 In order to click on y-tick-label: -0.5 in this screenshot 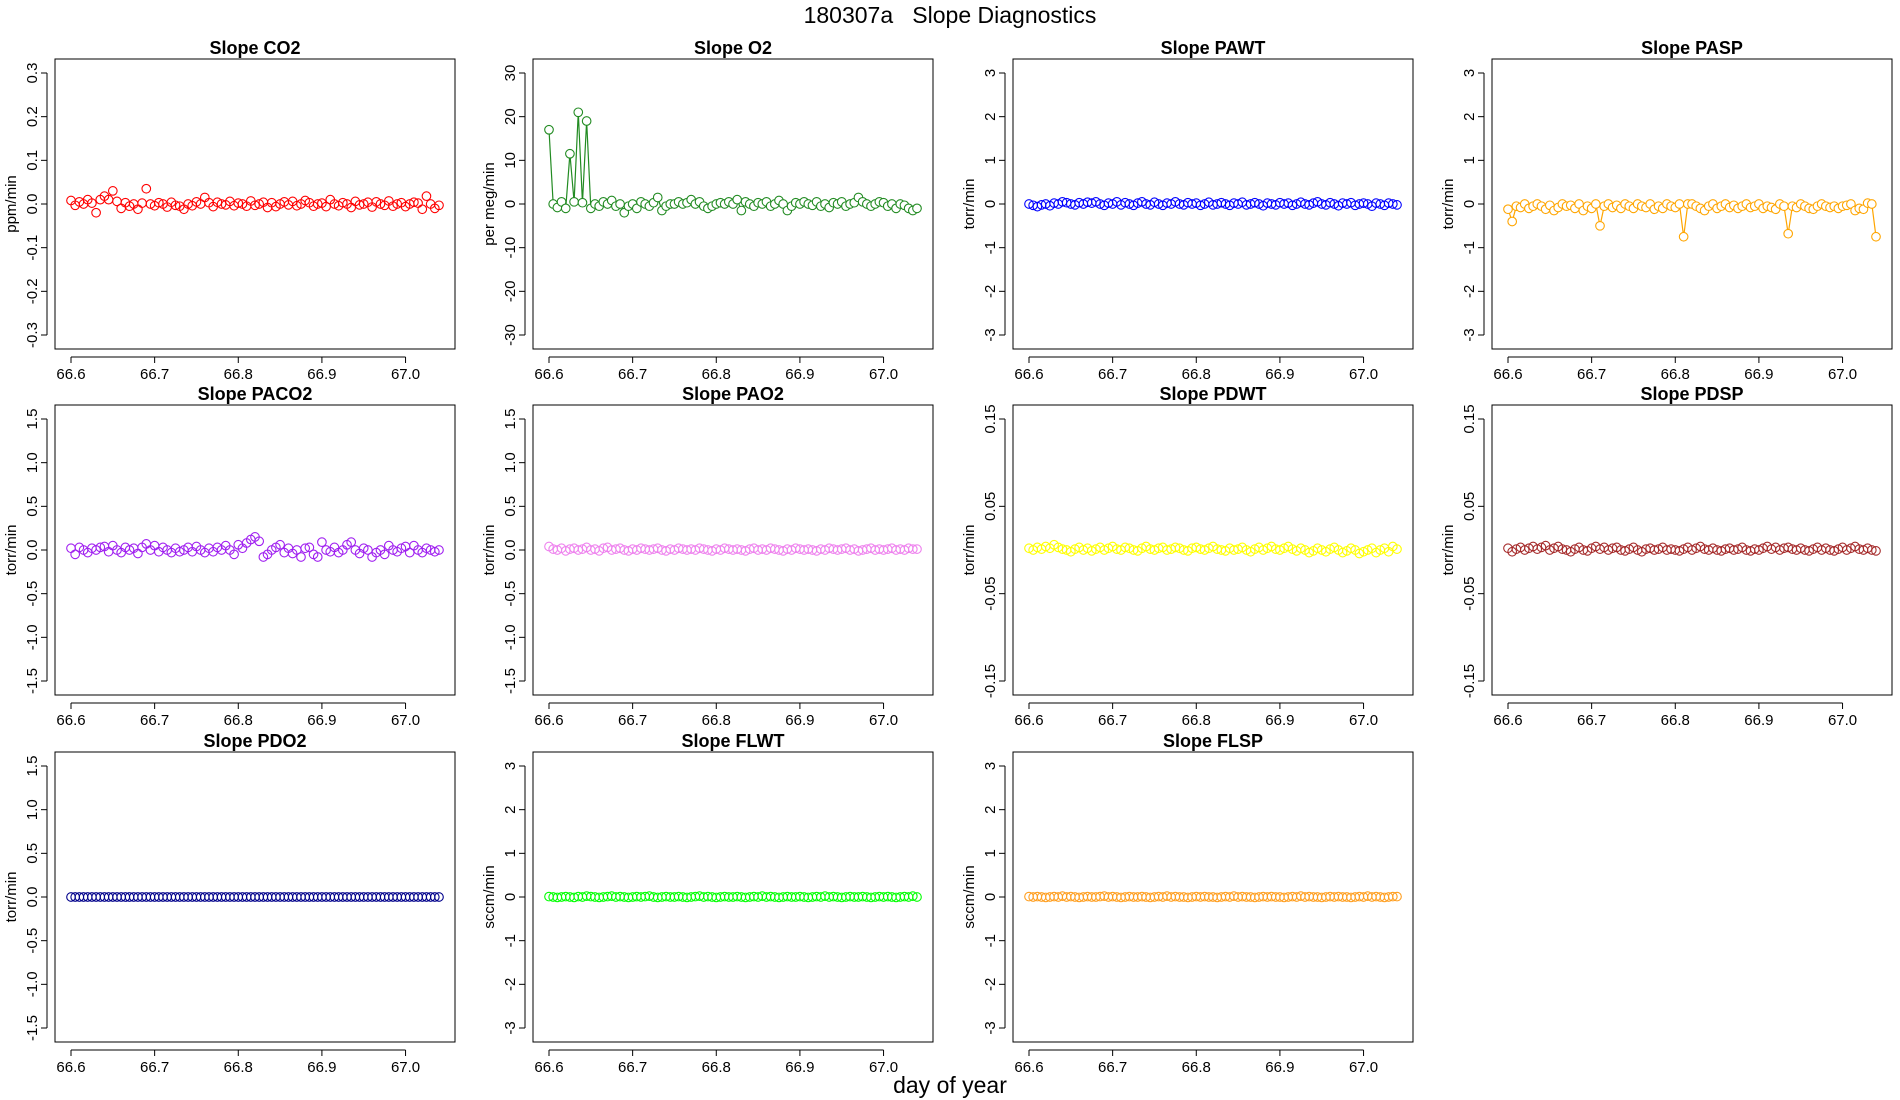, I will do `click(32, 941)`.